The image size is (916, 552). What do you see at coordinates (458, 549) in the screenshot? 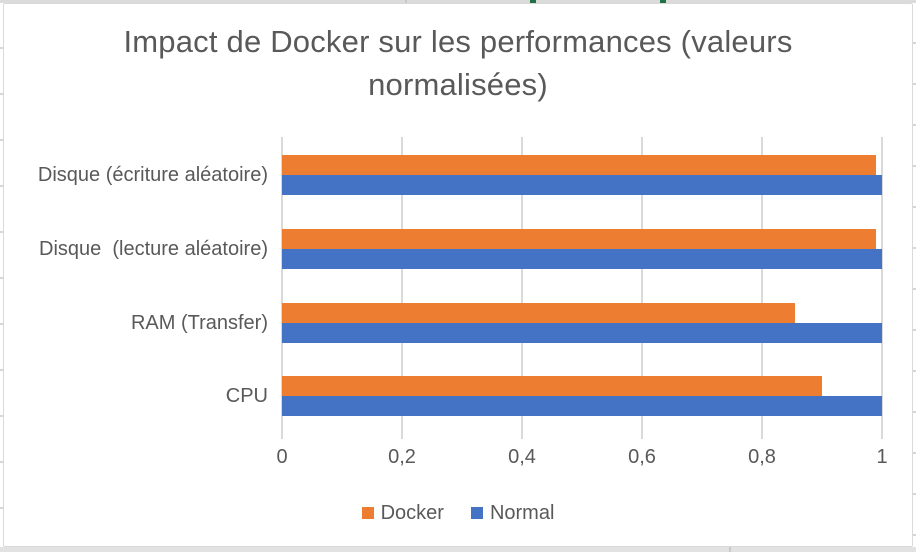
I see `sheet-gridline-strip-bottom` at bounding box center [458, 549].